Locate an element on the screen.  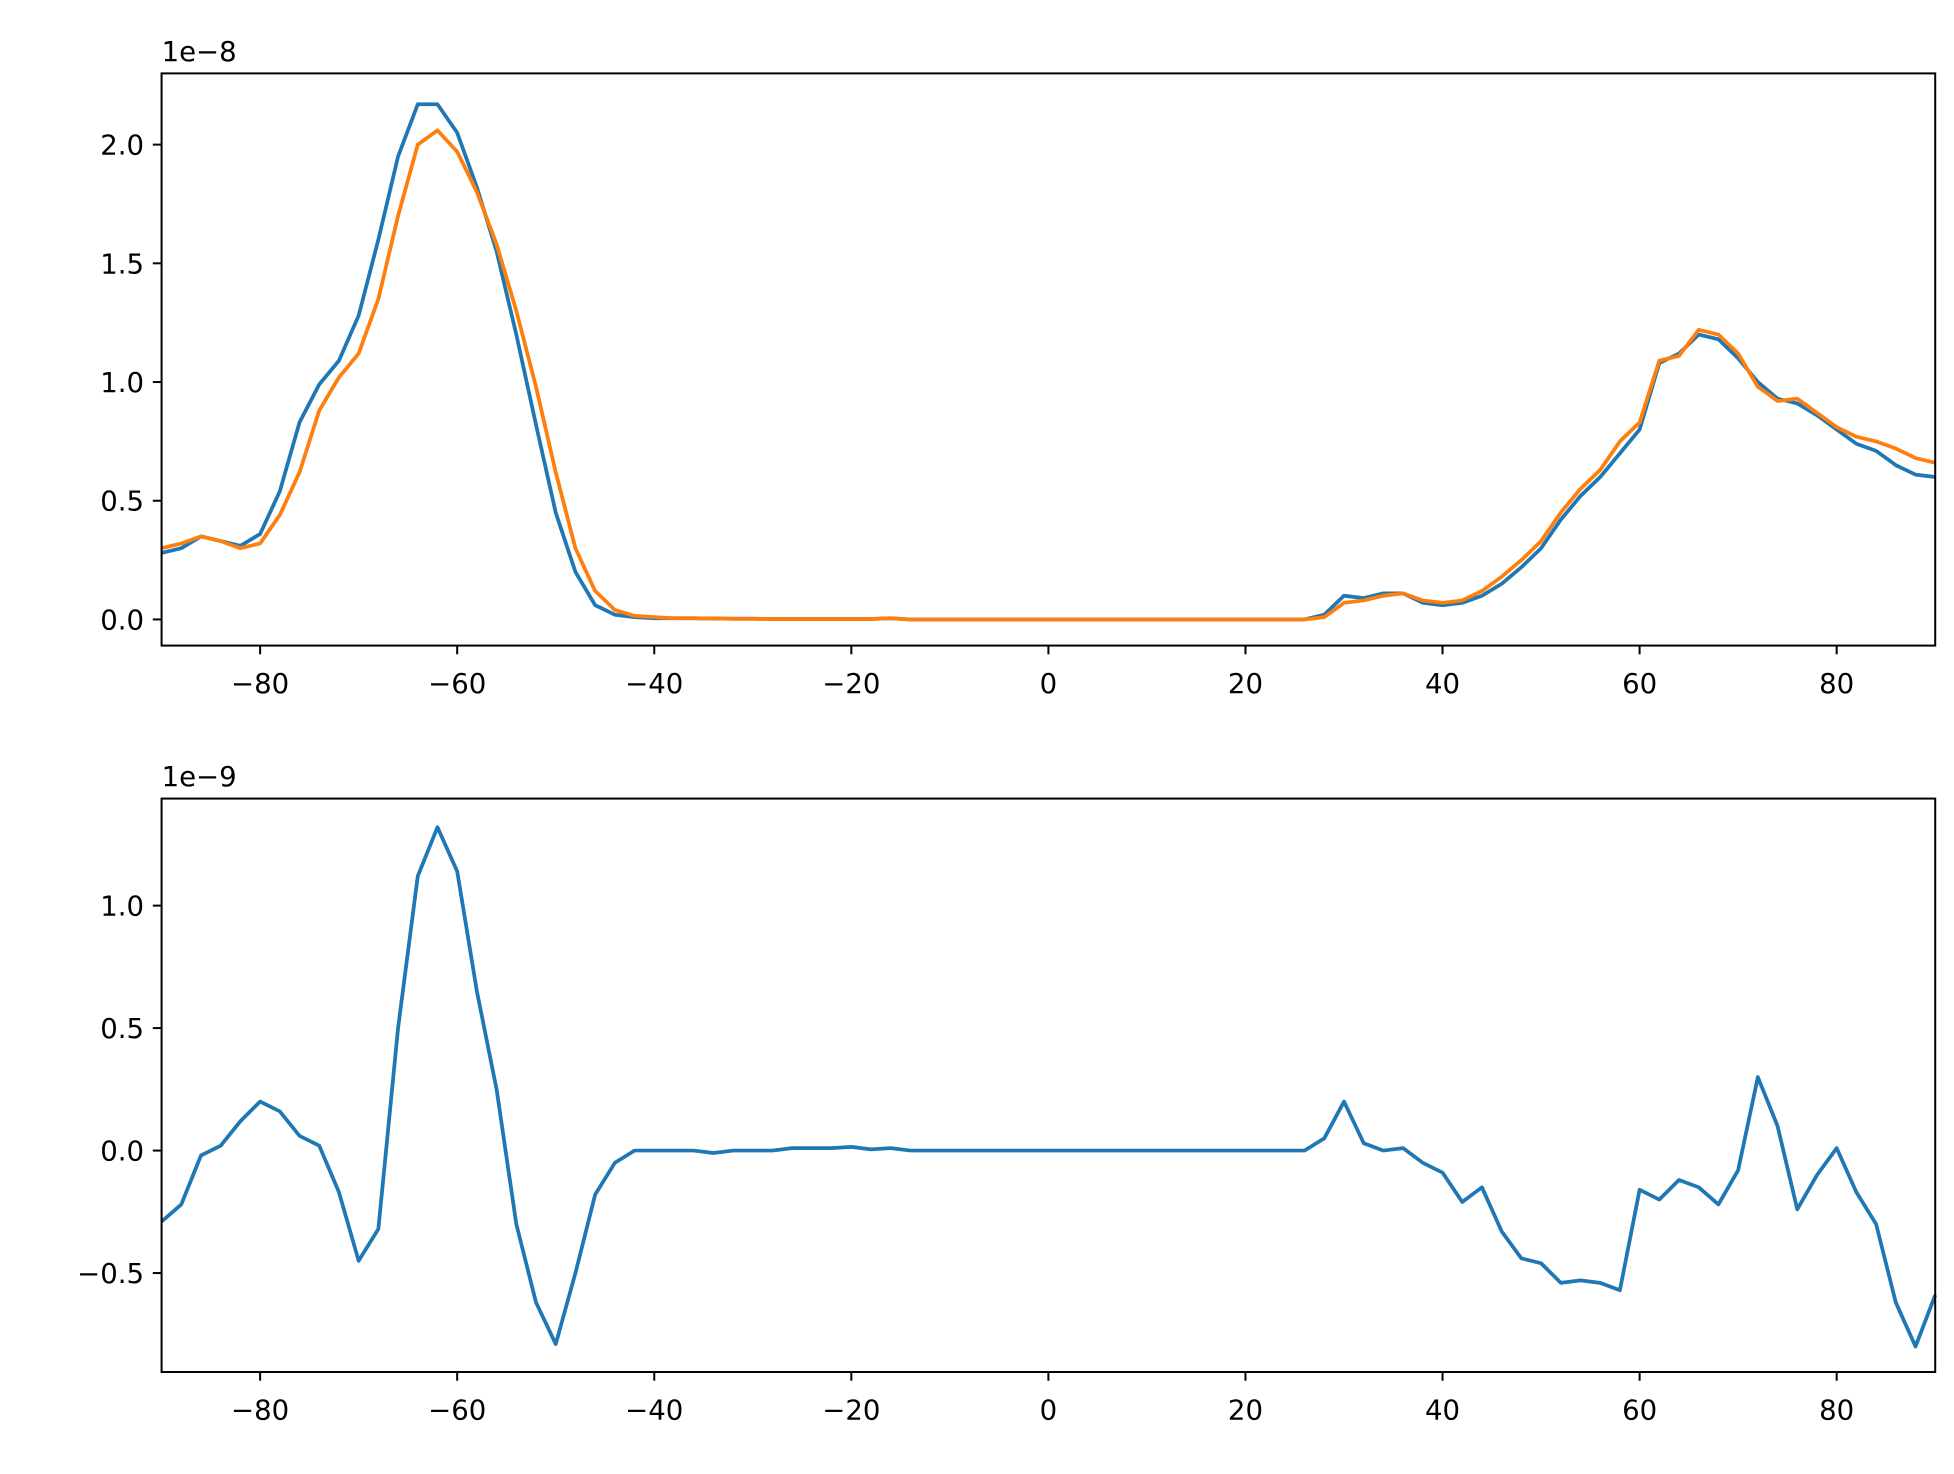
y-tick-label: −0.5 is located at coordinates (110, 1274).